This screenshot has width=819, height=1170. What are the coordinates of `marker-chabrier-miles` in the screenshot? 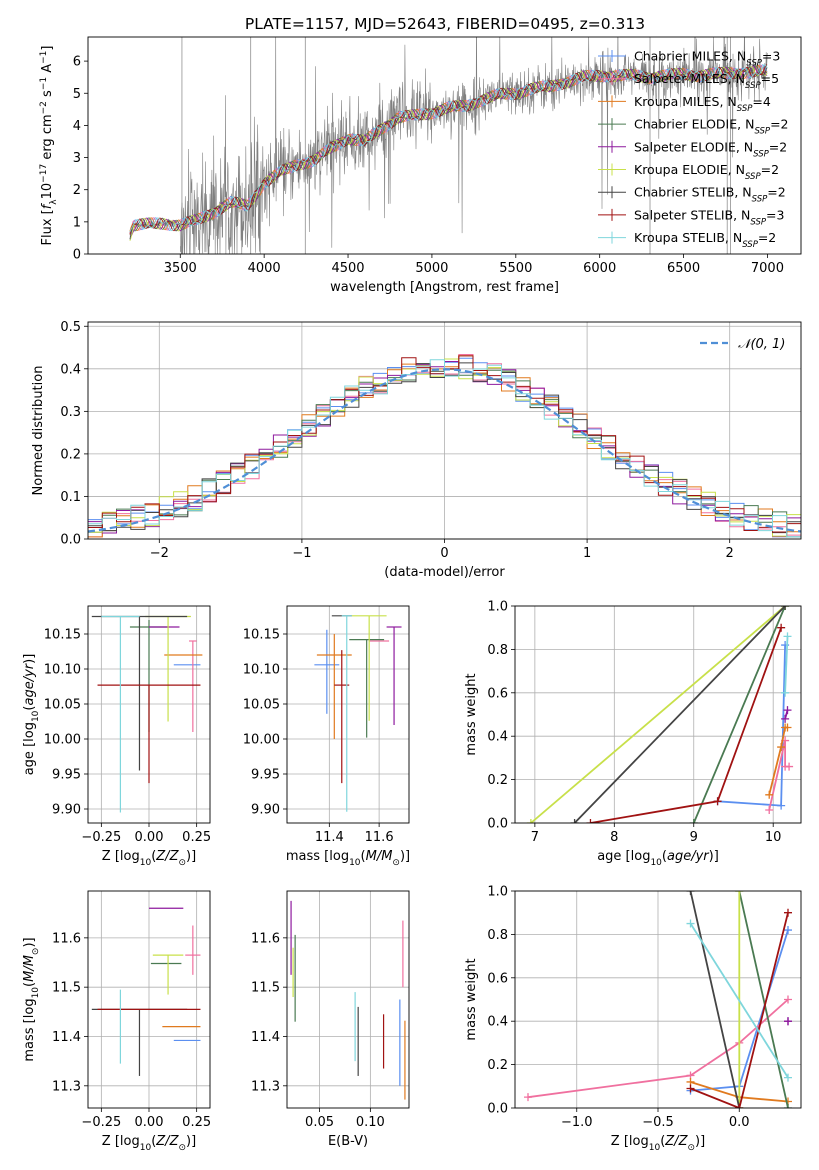 It's located at (788, 930).